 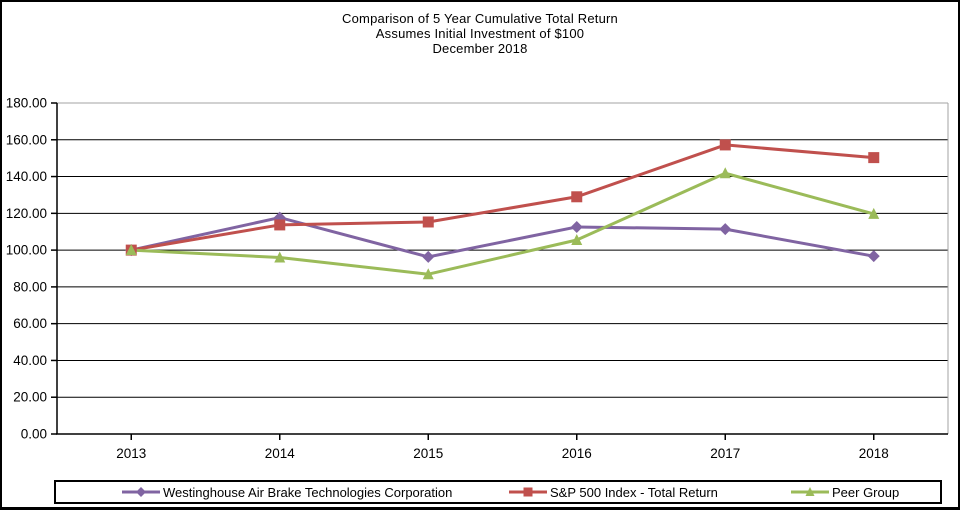 I want to click on legend-marker-diamond-icon, so click(x=141, y=492).